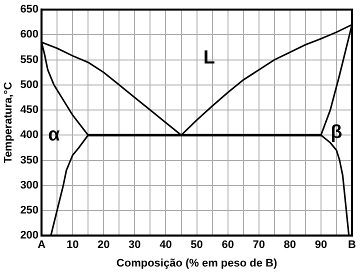 This screenshot has width=360, height=272. Describe the element at coordinates (336, 133) in the screenshot. I see `annotation: β` at that location.